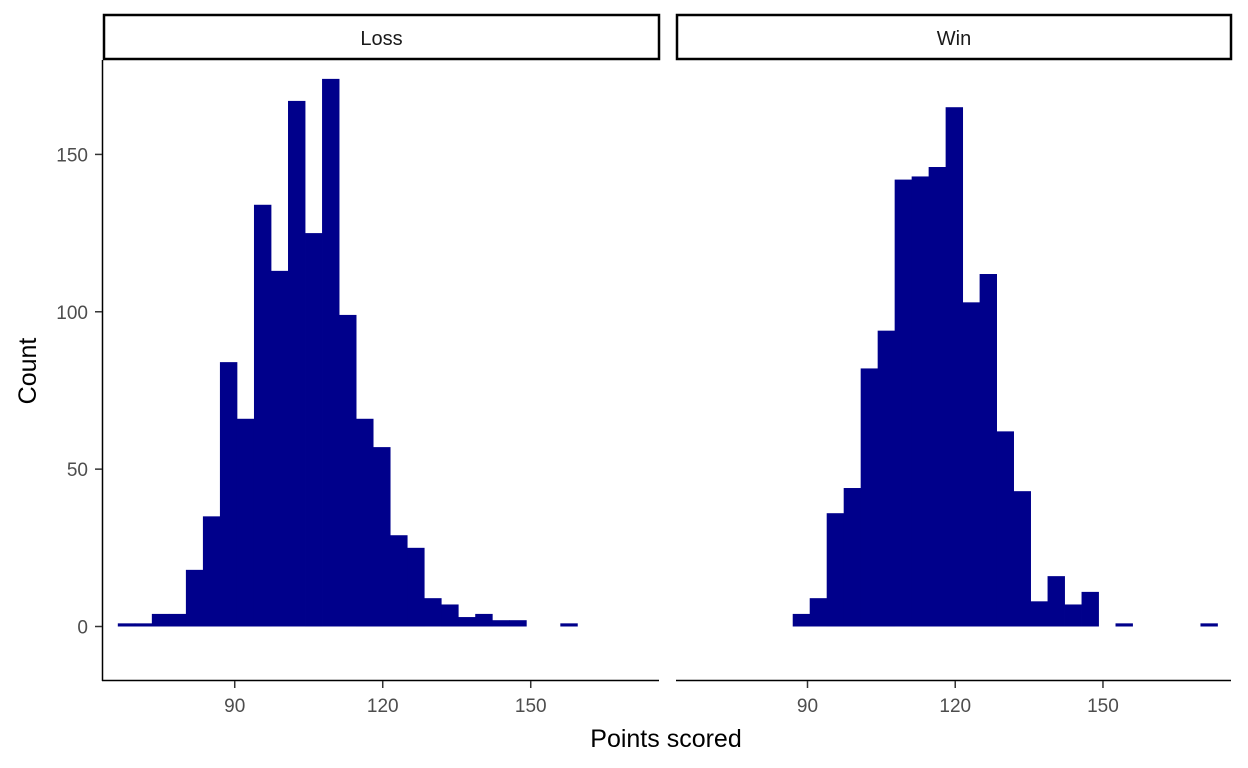 This screenshot has height=768, width=1248. Describe the element at coordinates (72, 155) in the screenshot. I see `y-tick-label: 150` at that location.